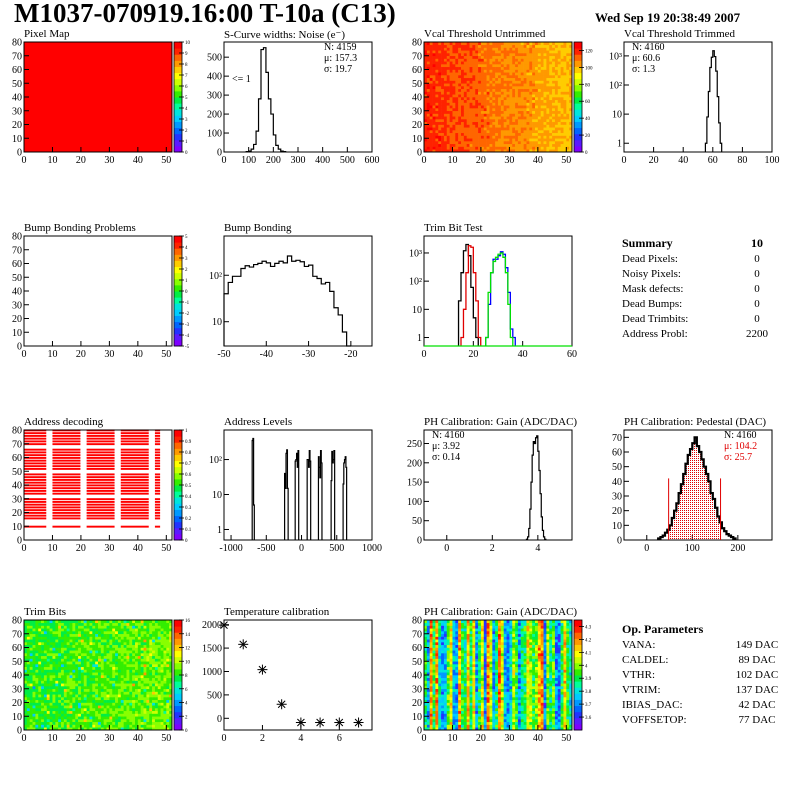 The image size is (796, 794). What do you see at coordinates (322, 160) in the screenshot?
I see `x-tick-label: 400` at bounding box center [322, 160].